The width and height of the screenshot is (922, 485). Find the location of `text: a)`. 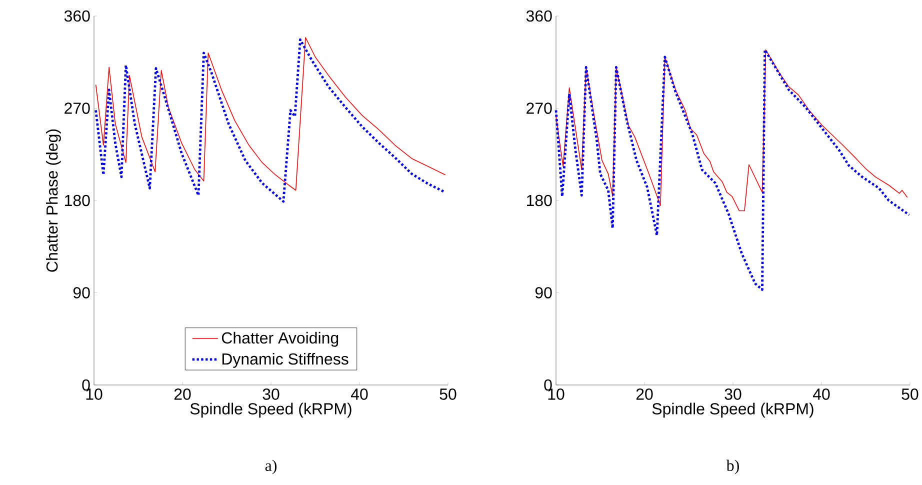

text: a) is located at coordinates (271, 467).